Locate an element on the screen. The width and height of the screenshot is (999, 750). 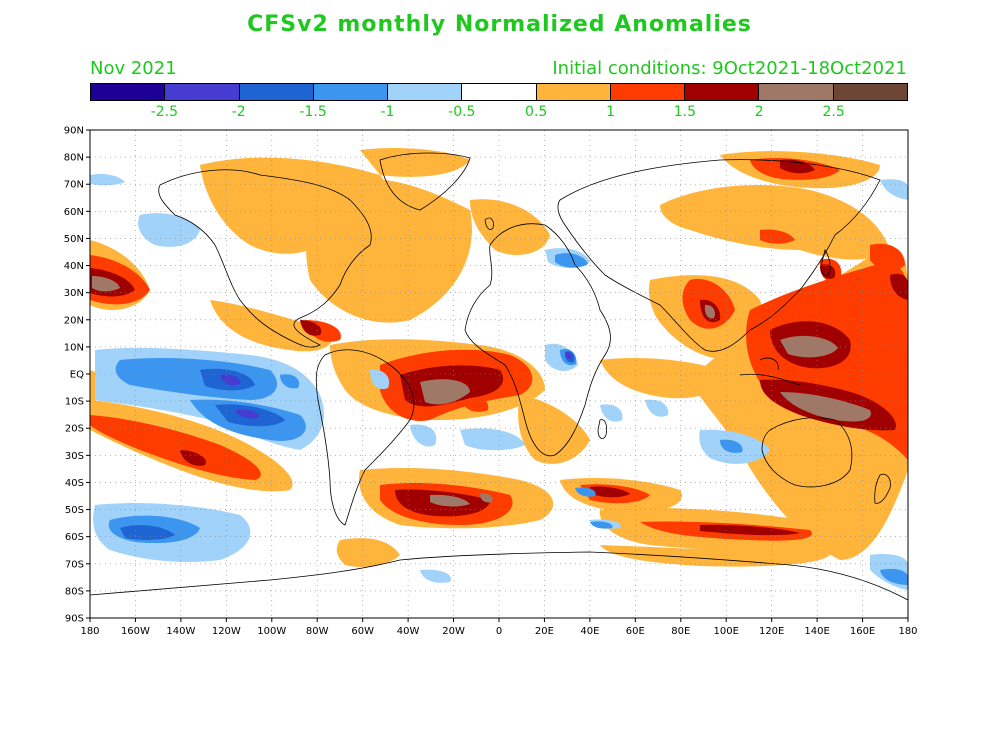
madagascar-coast is located at coordinates (602, 429).